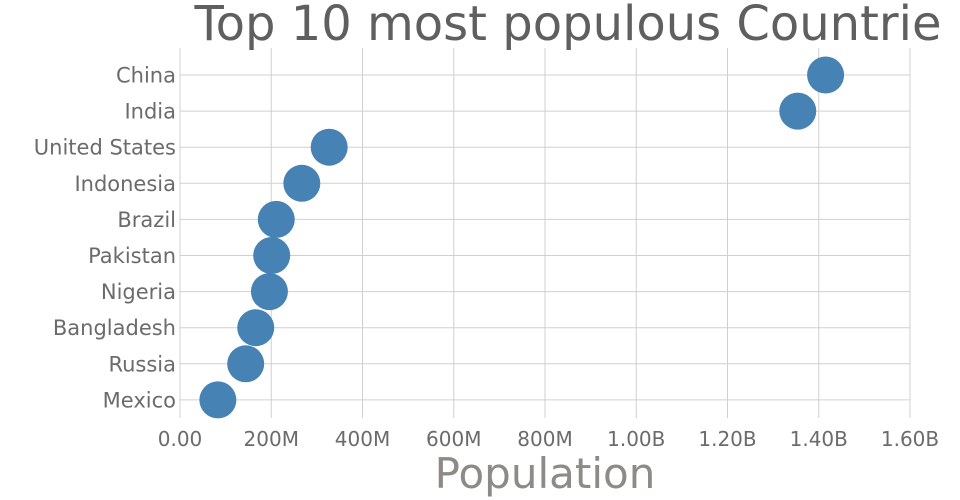 Image resolution: width=960 pixels, height=500 pixels. I want to click on x-axis-tick-labels: 0.00 200M 400M 600M 800M 1.00B 1.20B 1.40B 1.60B, so click(548, 439).